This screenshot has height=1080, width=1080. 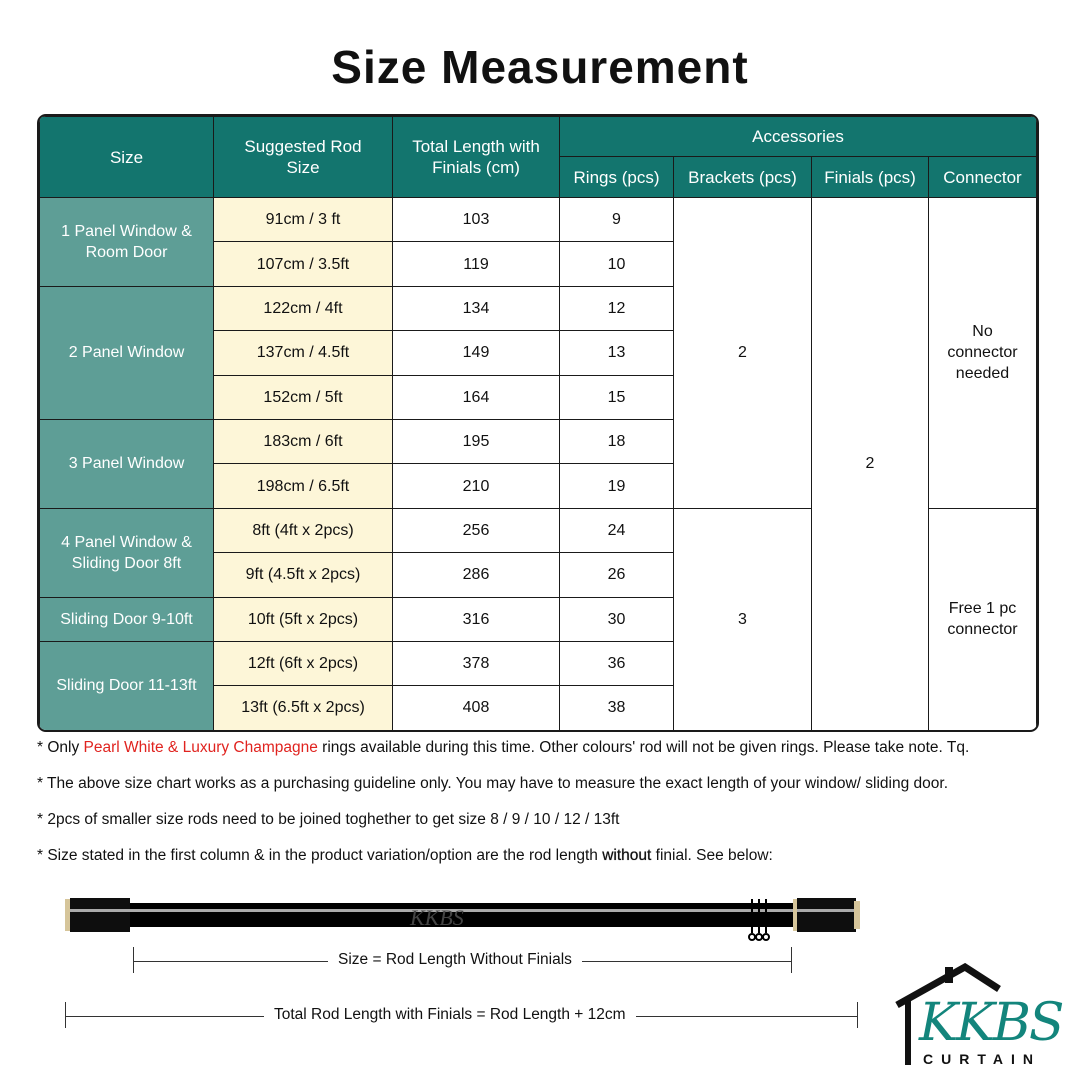 What do you see at coordinates (616, 177) in the screenshot?
I see `header-rings: Rings (pcs)` at bounding box center [616, 177].